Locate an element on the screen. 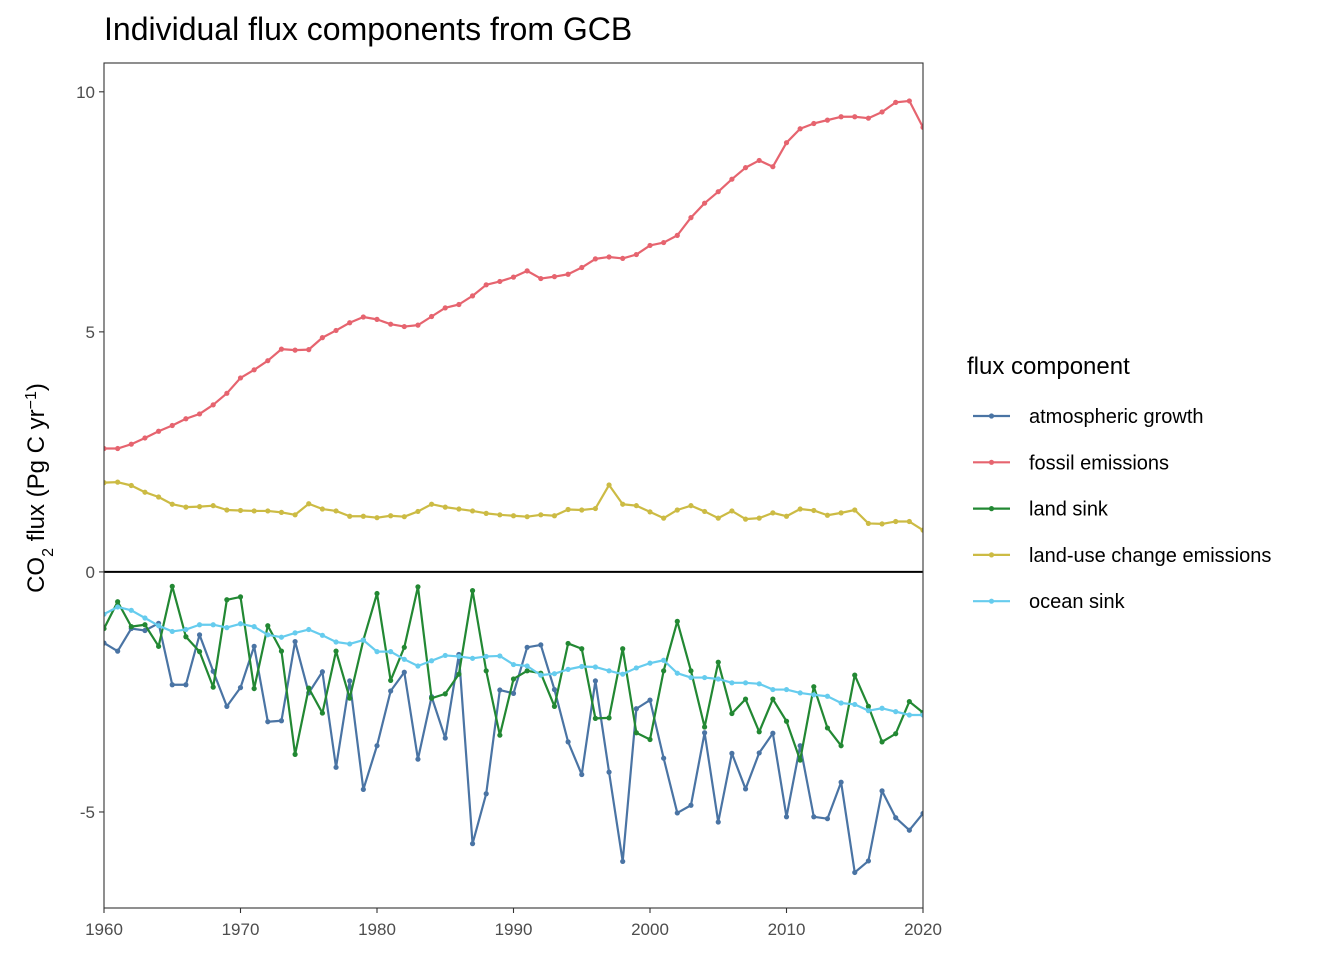 This screenshot has height=960, width=1344. data-point-land-sink-1995 is located at coordinates (582, 649).